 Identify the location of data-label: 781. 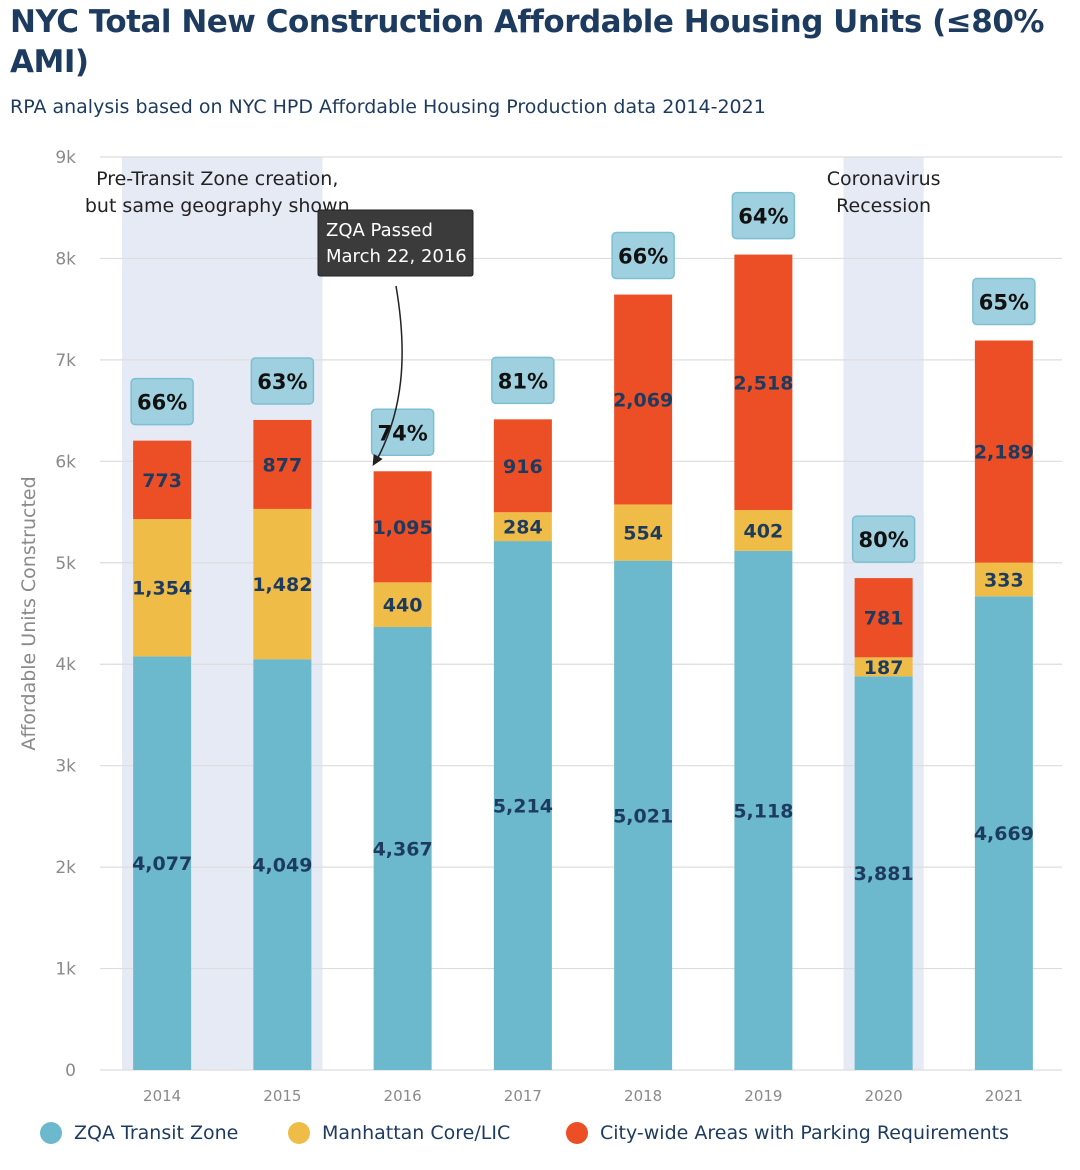
(884, 619).